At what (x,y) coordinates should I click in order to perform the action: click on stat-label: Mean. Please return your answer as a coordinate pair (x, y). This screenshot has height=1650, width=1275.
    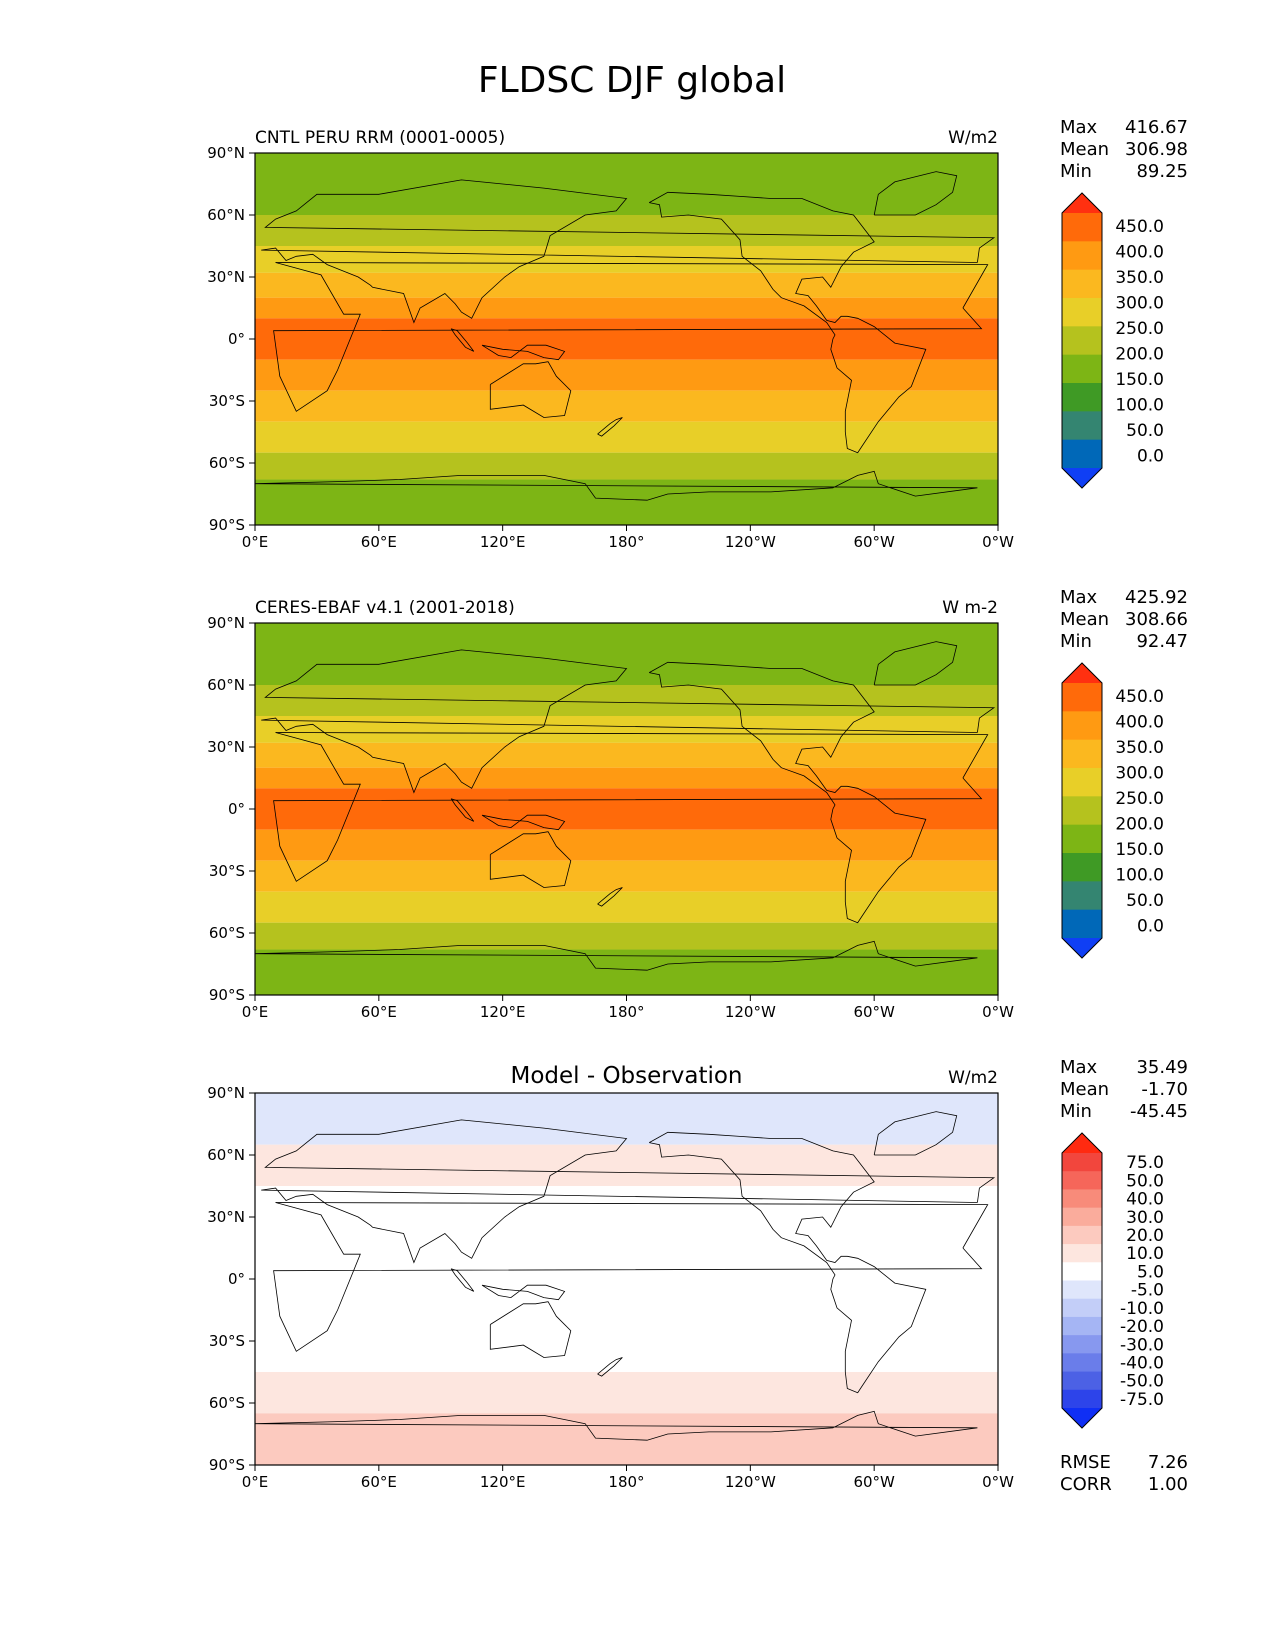
    Looking at the image, I should click on (1084, 1089).